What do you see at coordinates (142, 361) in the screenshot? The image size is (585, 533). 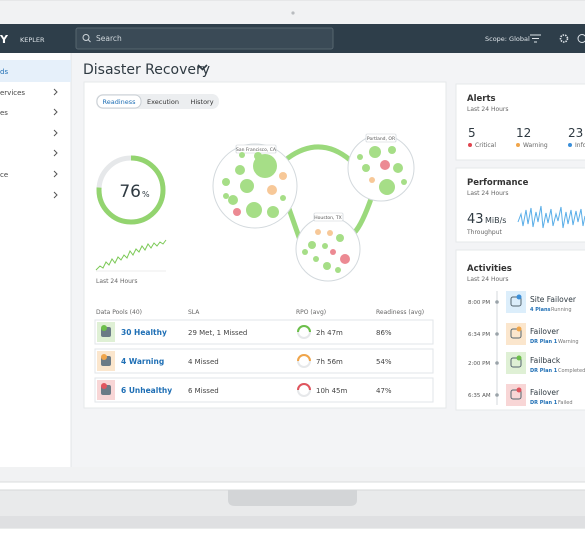 I see `pool-status: 4 Warning` at bounding box center [142, 361].